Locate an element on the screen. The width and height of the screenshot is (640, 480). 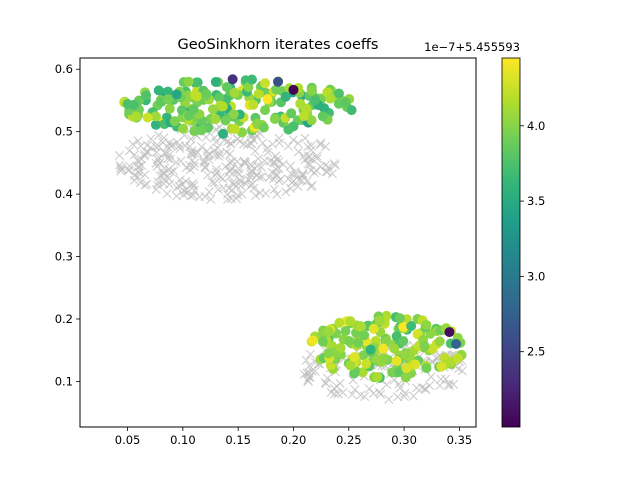
x-tick-label: 0.30 is located at coordinates (404, 440).